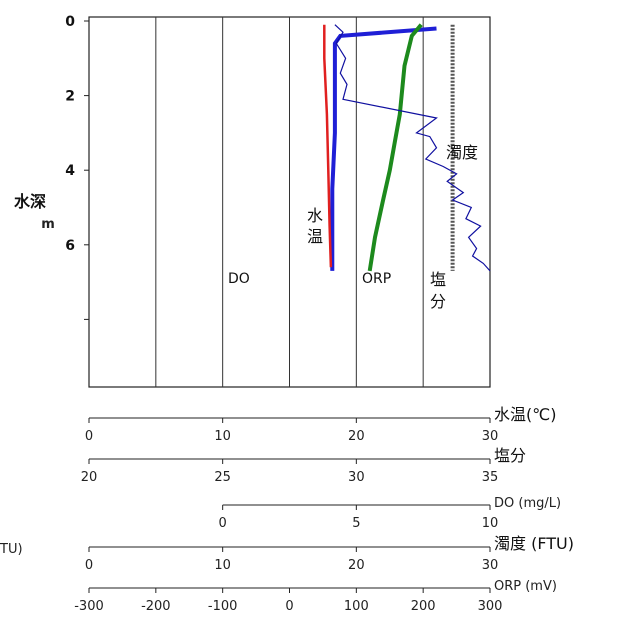 Image resolution: width=620 pixels, height=618 pixels. What do you see at coordinates (11, 549) in the screenshot?
I see `cut-off-axis-text: TU)` at bounding box center [11, 549].